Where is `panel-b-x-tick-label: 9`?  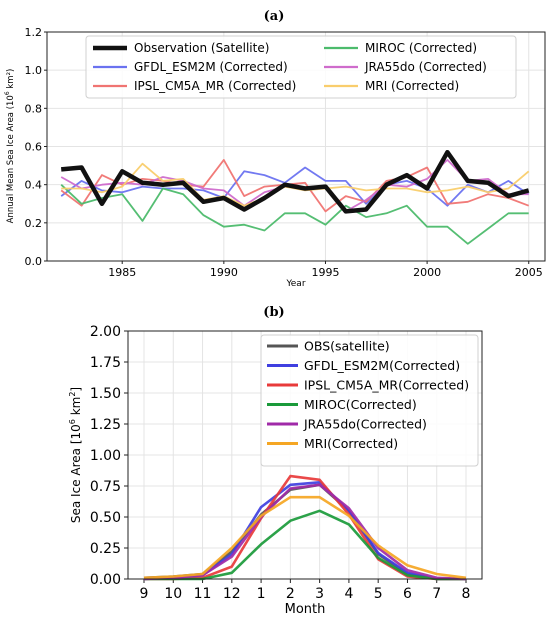 panel-b-x-tick-label: 9 is located at coordinates (144, 594).